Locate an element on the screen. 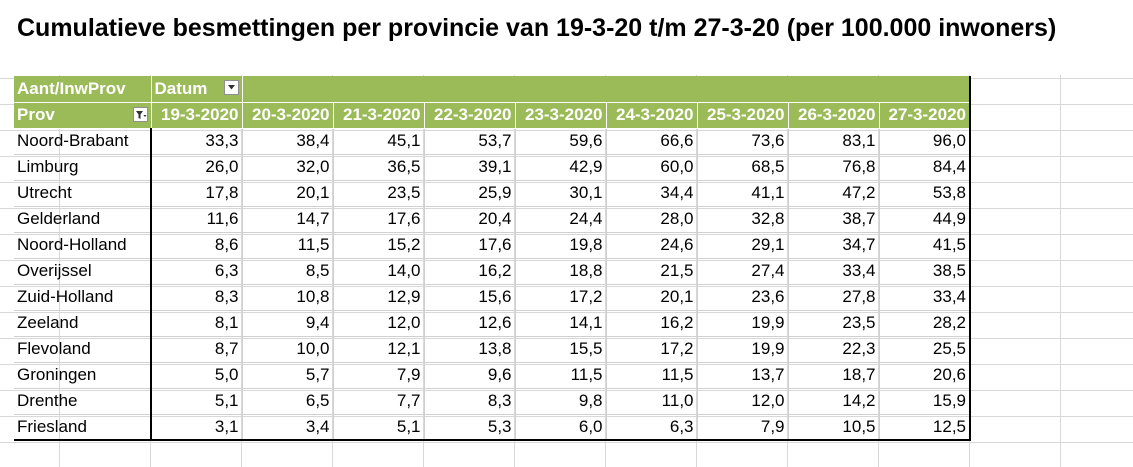 This screenshot has width=1133, height=467. date-column-header: 25-3-2020 is located at coordinates (743, 115).